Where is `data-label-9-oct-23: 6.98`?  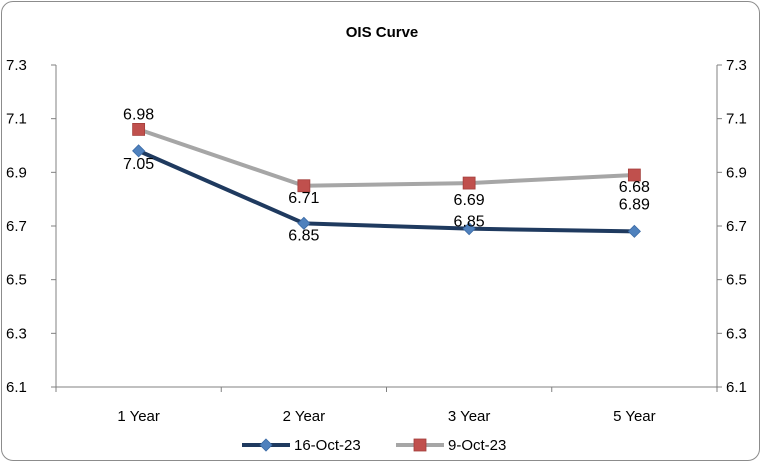 data-label-9-oct-23: 6.98 is located at coordinates (138, 114).